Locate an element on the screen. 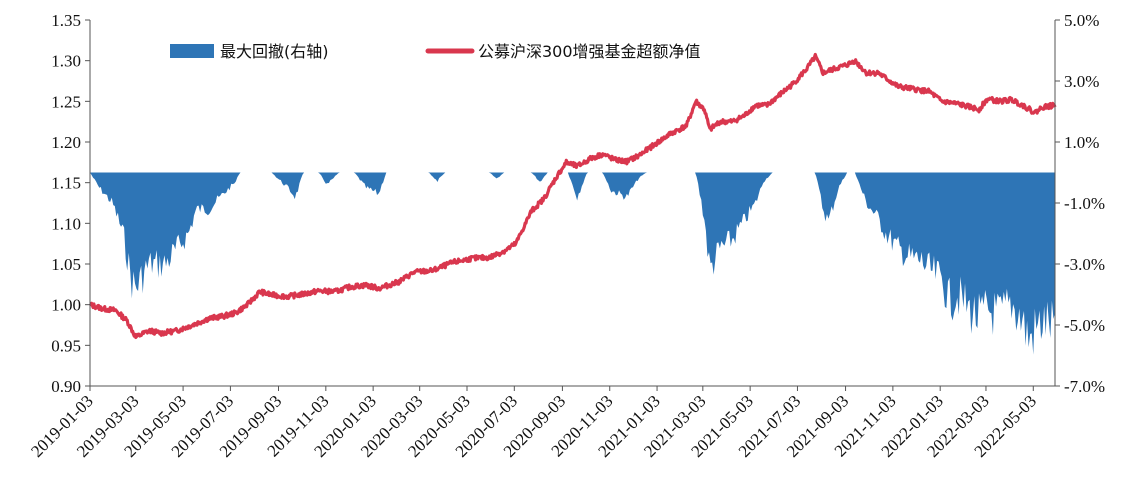 The width and height of the screenshot is (1140, 501). y-right-tick-label: -7.0% is located at coordinates (1084, 386).